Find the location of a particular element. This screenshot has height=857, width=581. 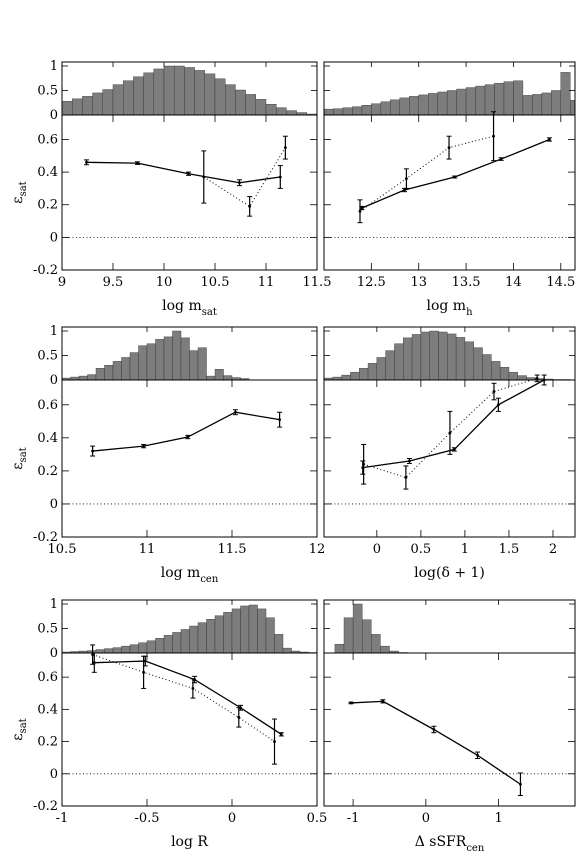

x-axis-label-sub: cen is located at coordinates (209, 579).